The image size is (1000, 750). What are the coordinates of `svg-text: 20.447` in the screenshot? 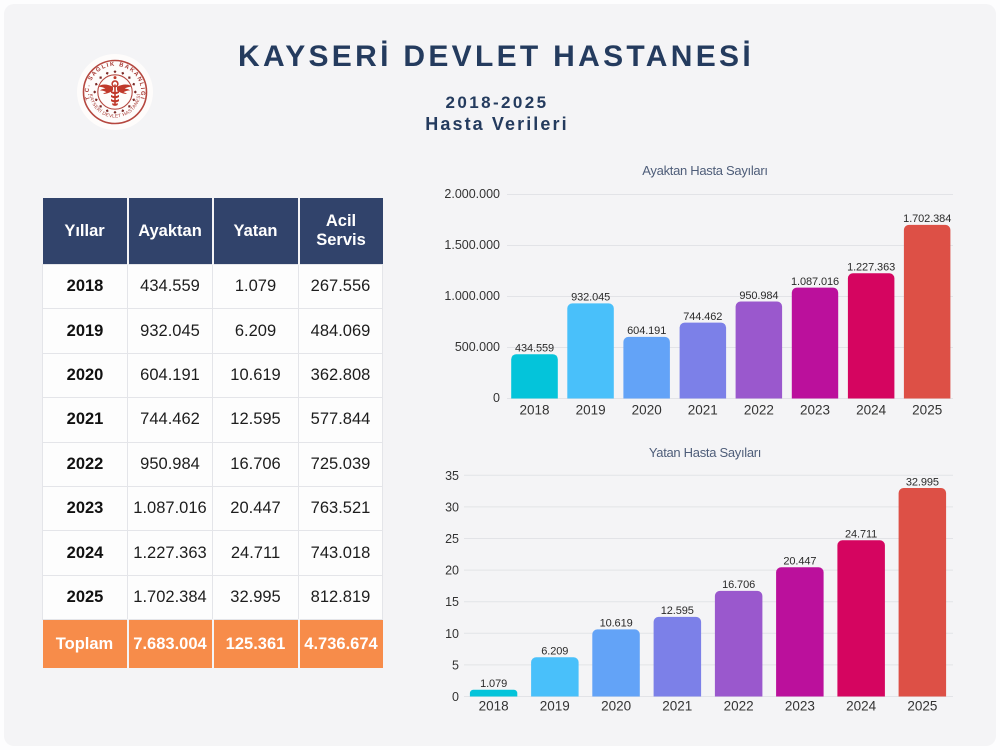 It's located at (799, 562).